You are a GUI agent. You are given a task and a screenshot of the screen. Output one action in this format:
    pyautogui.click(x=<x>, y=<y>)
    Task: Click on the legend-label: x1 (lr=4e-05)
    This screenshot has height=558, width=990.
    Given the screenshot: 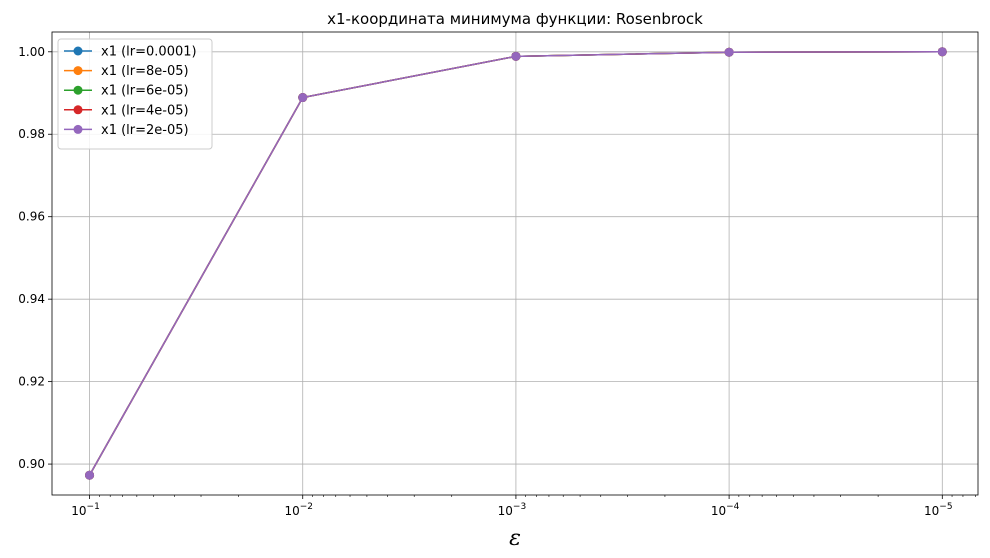 What is the action you would take?
    pyautogui.click(x=145, y=110)
    